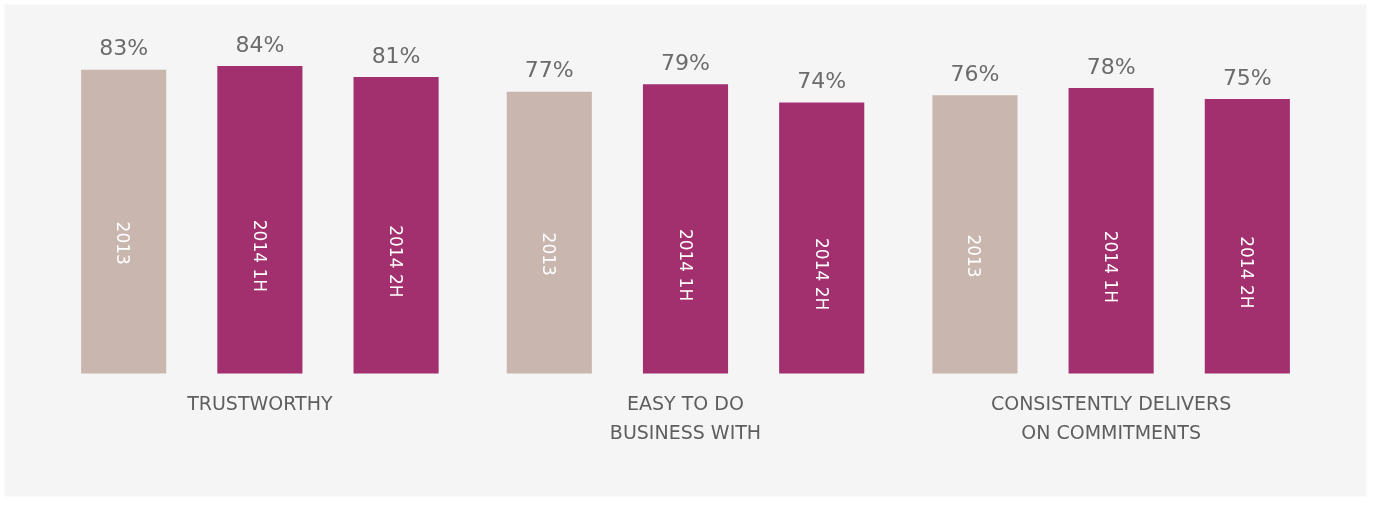  I want to click on series-label: 2014 1H, so click(685, 265).